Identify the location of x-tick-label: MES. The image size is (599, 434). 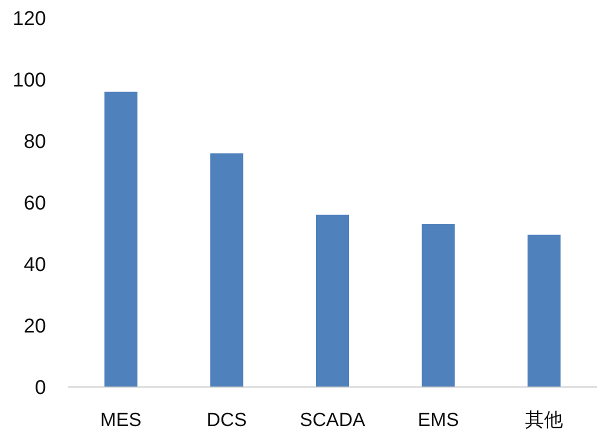
(121, 420).